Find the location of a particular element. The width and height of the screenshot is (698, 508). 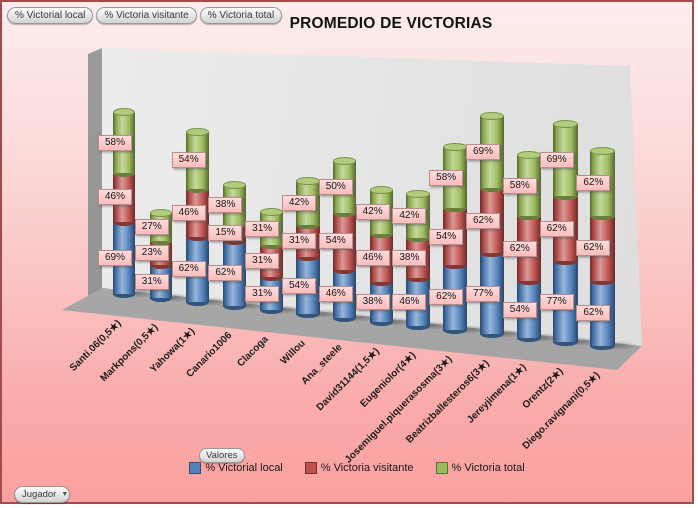

data-label: 77% is located at coordinates (483, 293).